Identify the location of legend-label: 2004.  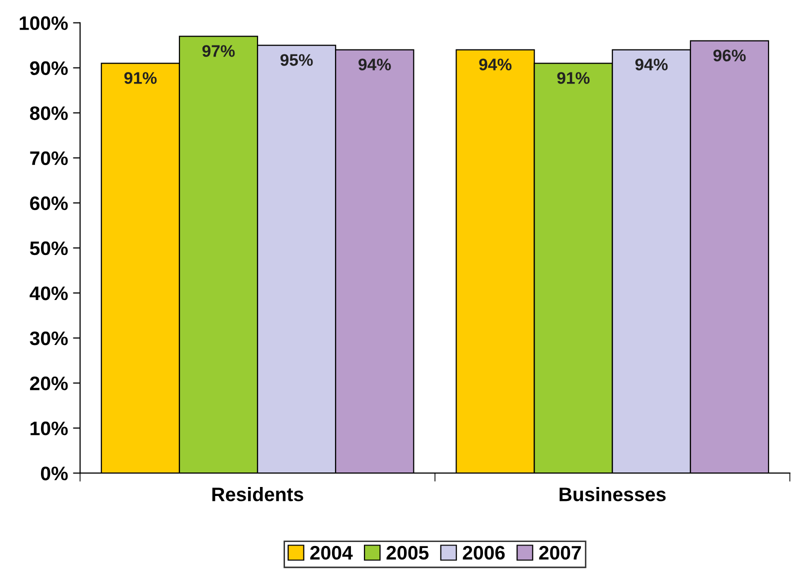
(331, 553).